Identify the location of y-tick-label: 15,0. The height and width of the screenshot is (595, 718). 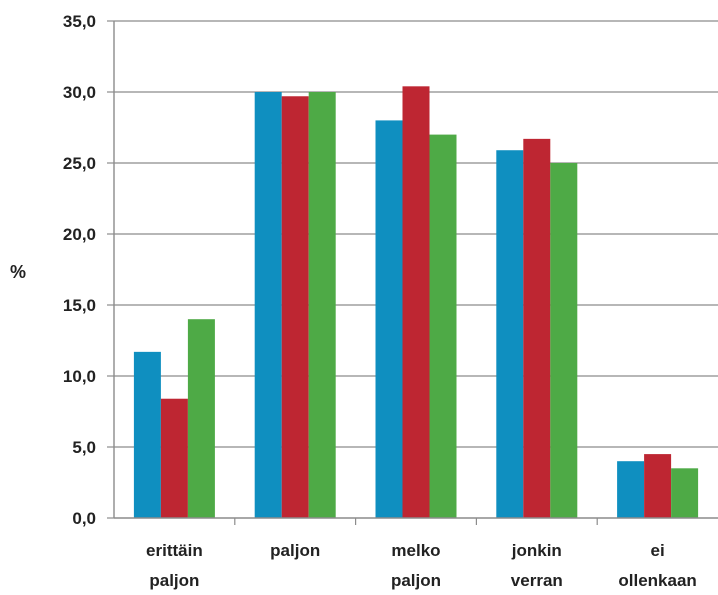
(79, 305).